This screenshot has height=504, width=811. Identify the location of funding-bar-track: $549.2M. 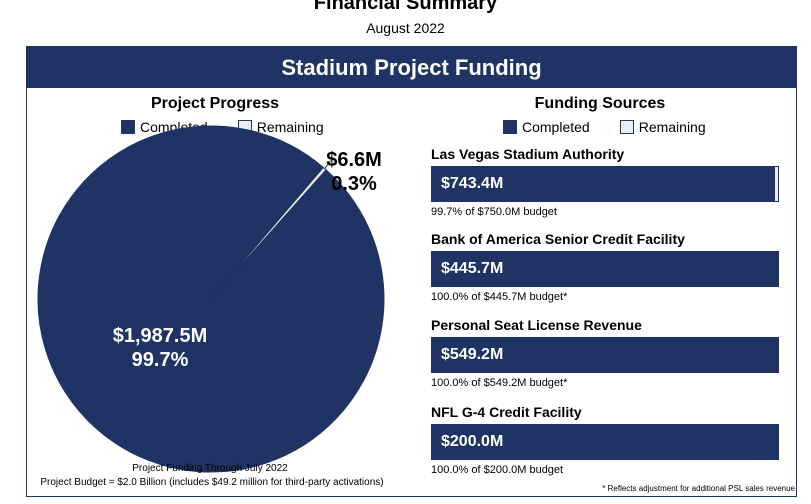
(605, 355).